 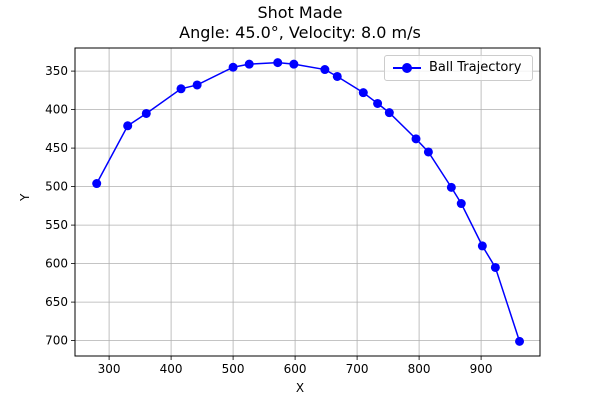 What do you see at coordinates (407, 68) in the screenshot?
I see `legend-marker-swatch` at bounding box center [407, 68].